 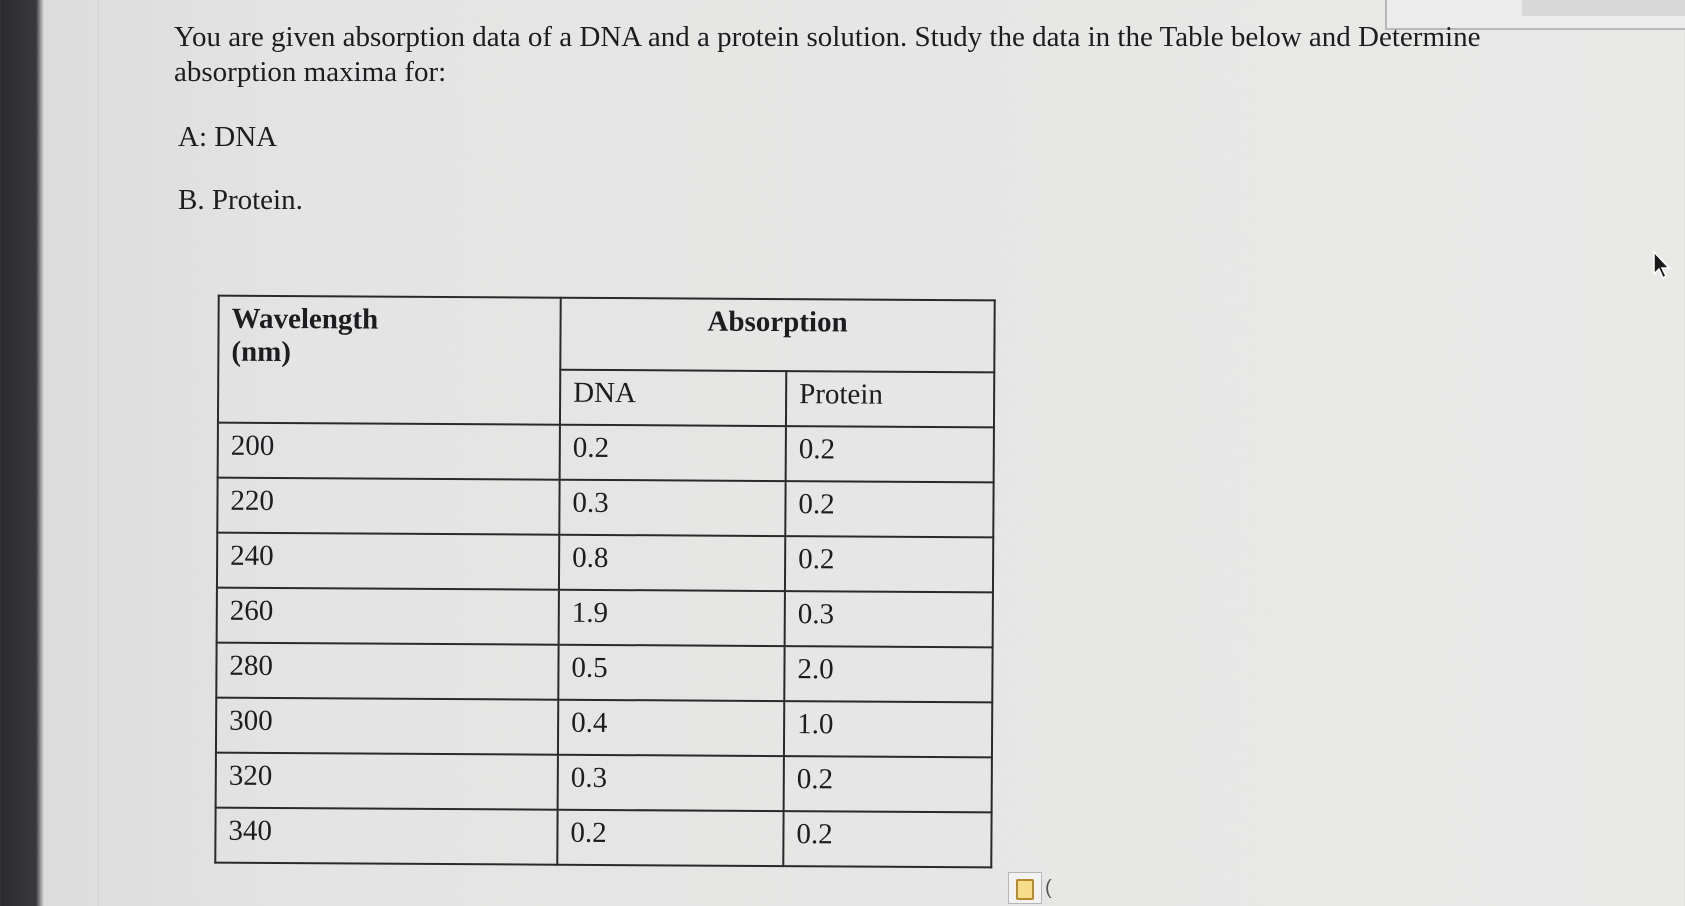 What do you see at coordinates (1603, 8) in the screenshot?
I see `top-right-box-fill` at bounding box center [1603, 8].